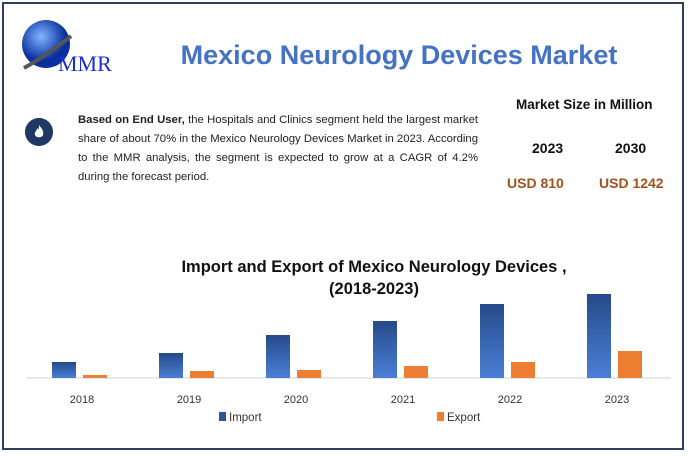 Image resolution: width=690 pixels, height=456 pixels. Describe the element at coordinates (523, 370) in the screenshot. I see `bar-export-2022` at that location.